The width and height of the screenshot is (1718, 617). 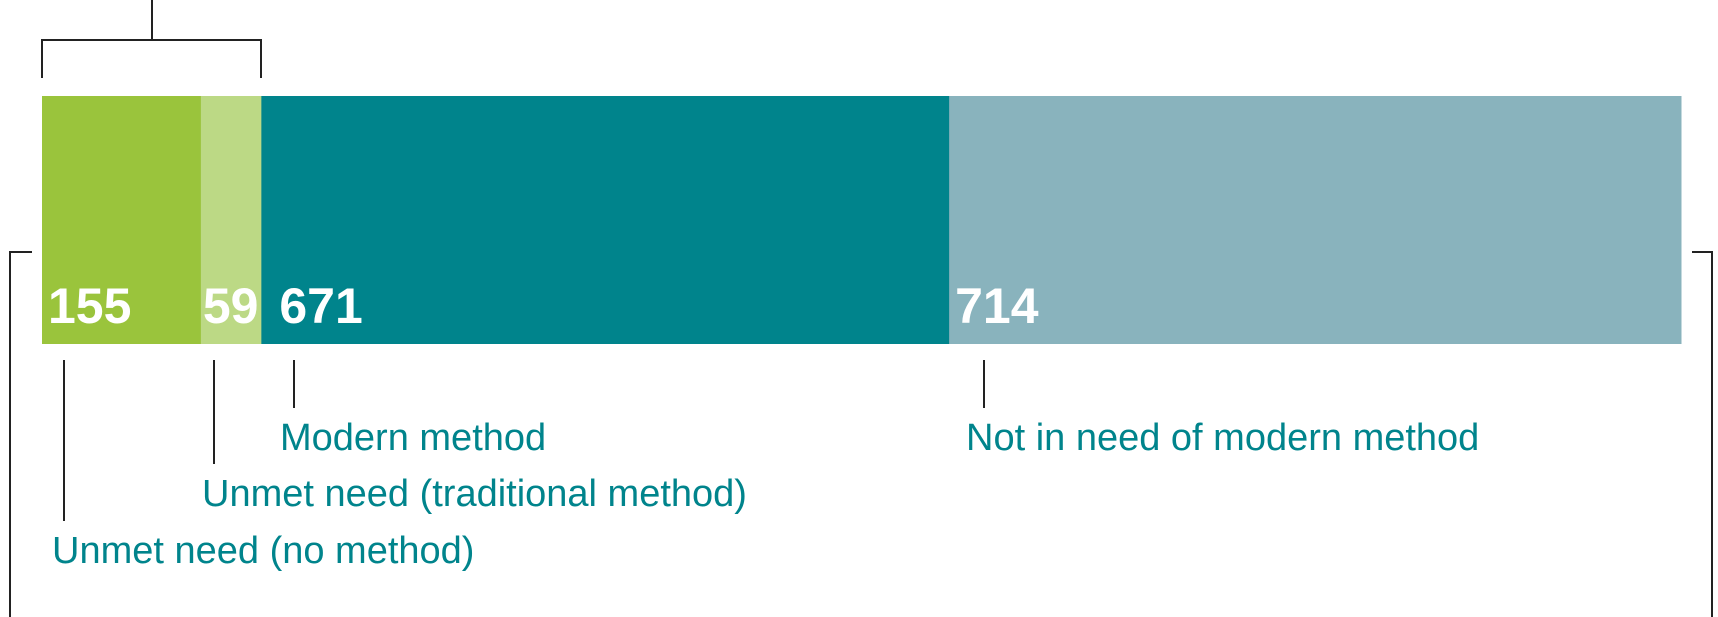 What do you see at coordinates (1222, 438) in the screenshot?
I see `category-label-not-in-need: Not in need of modern method` at bounding box center [1222, 438].